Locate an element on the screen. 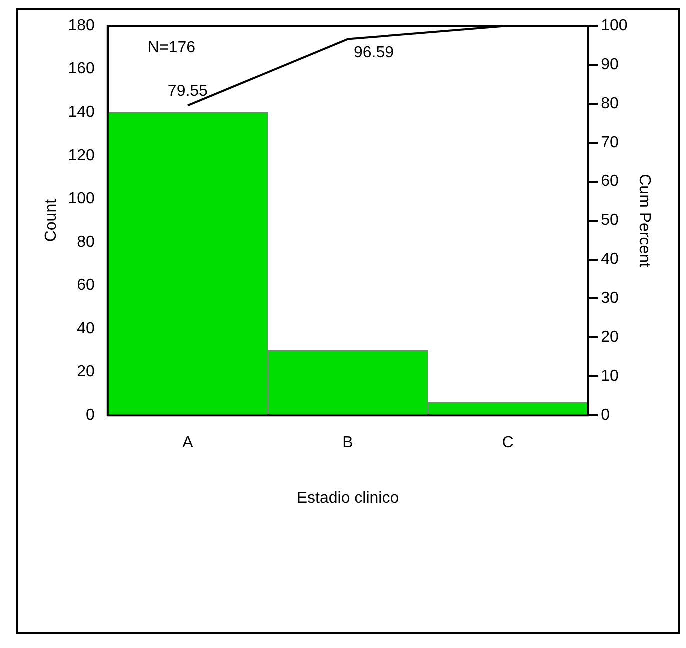 This screenshot has width=686, height=648. data-label: 96.59 is located at coordinates (374, 53).